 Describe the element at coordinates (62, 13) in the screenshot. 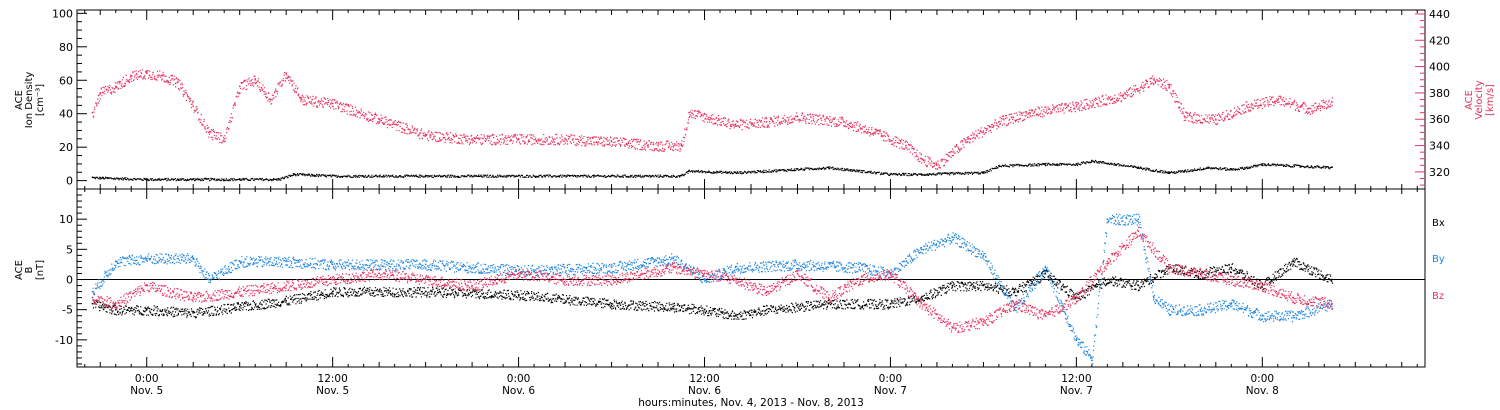

I see `density-axis-tick-label: 100` at that location.